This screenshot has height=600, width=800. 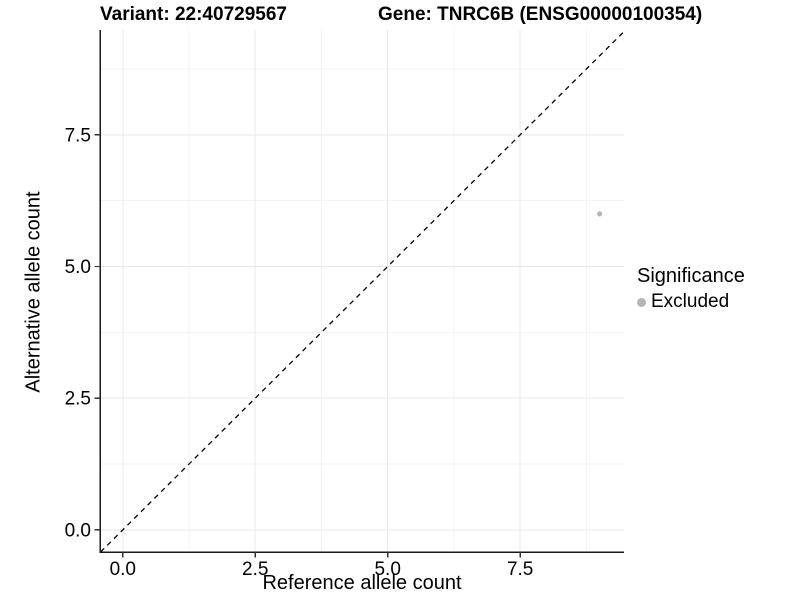 I want to click on legend: Significance Excluded, so click(x=691, y=289).